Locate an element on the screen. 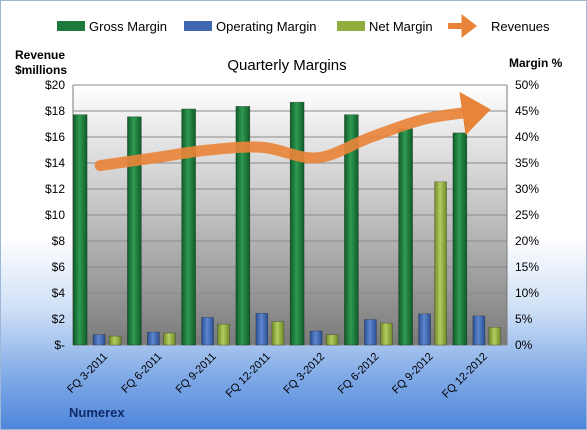 The width and height of the screenshot is (587, 430). legend-swatch-gross-margin is located at coordinates (71, 26).